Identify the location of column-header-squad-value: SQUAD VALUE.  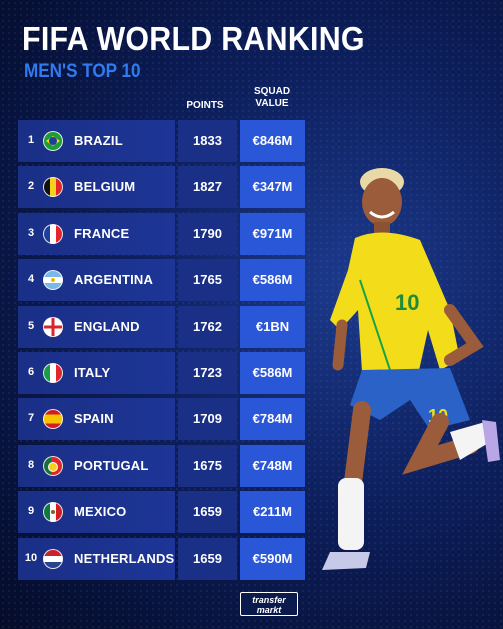
(272, 98).